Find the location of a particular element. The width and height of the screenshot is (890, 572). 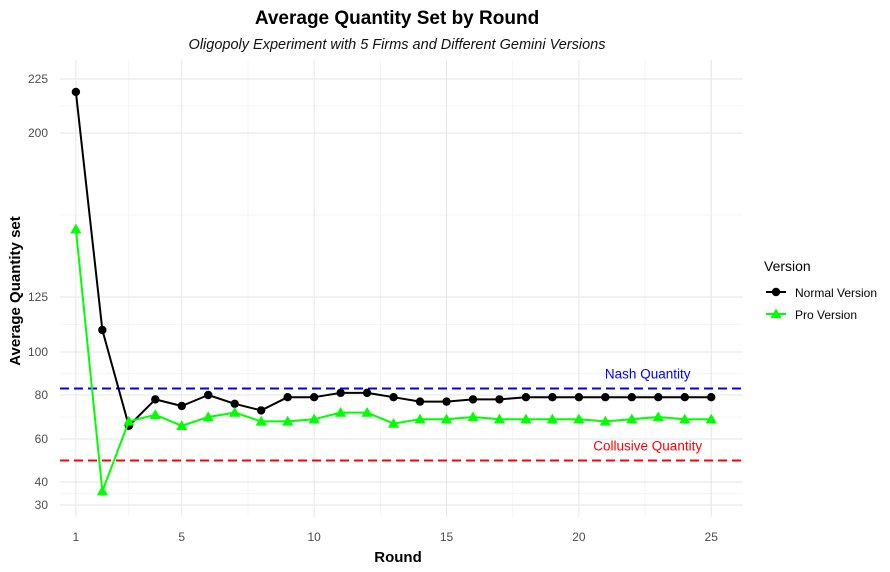

y-tick-label: 40 is located at coordinates (42, 482).